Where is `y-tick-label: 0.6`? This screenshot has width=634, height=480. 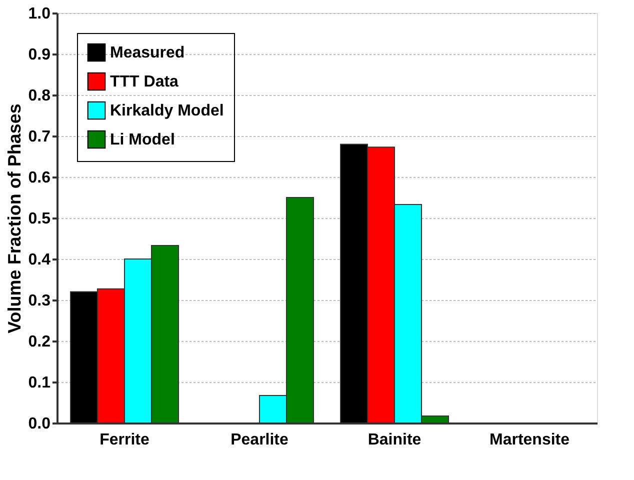 y-tick-label: 0.6 is located at coordinates (39, 178).